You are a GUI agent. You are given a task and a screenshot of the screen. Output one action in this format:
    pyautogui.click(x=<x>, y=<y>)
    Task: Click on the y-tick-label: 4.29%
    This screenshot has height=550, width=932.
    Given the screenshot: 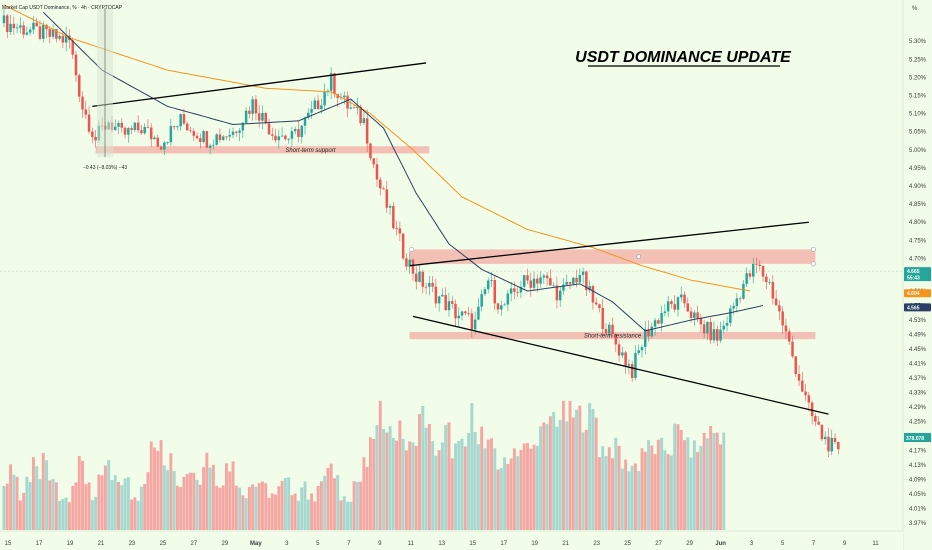 What is the action you would take?
    pyautogui.click(x=918, y=408)
    